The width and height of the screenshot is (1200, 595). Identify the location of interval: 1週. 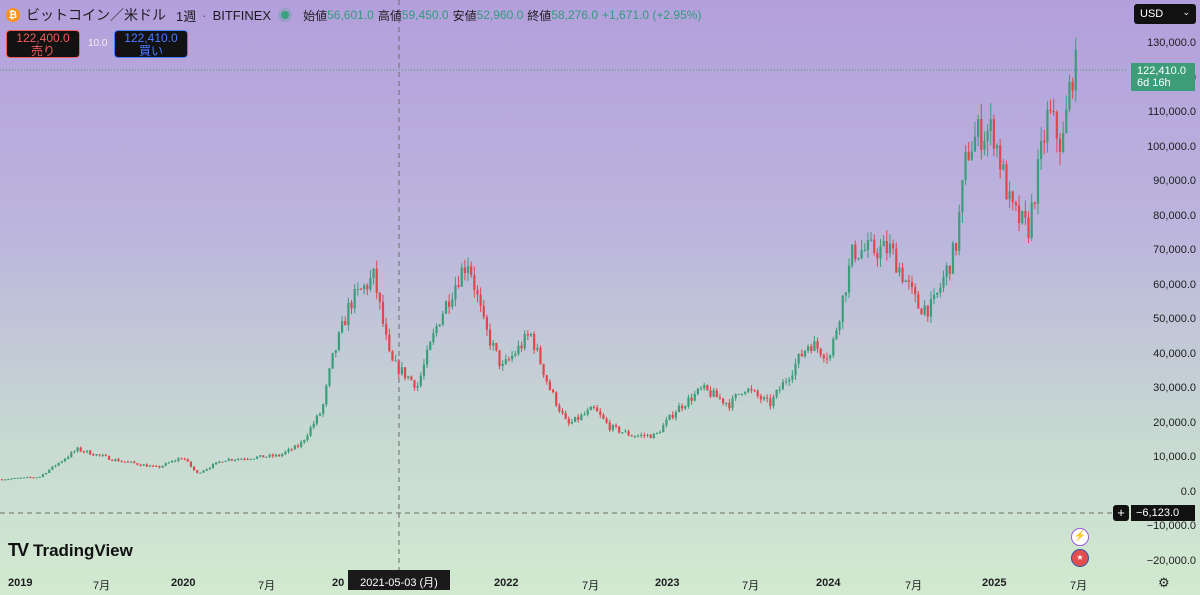
(186, 16).